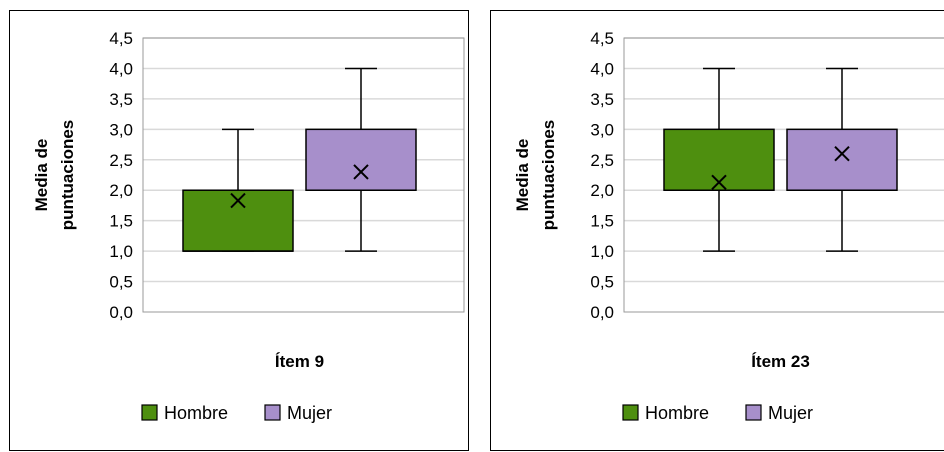  I want to click on x-axis-title: Ítem 23, so click(780, 361).